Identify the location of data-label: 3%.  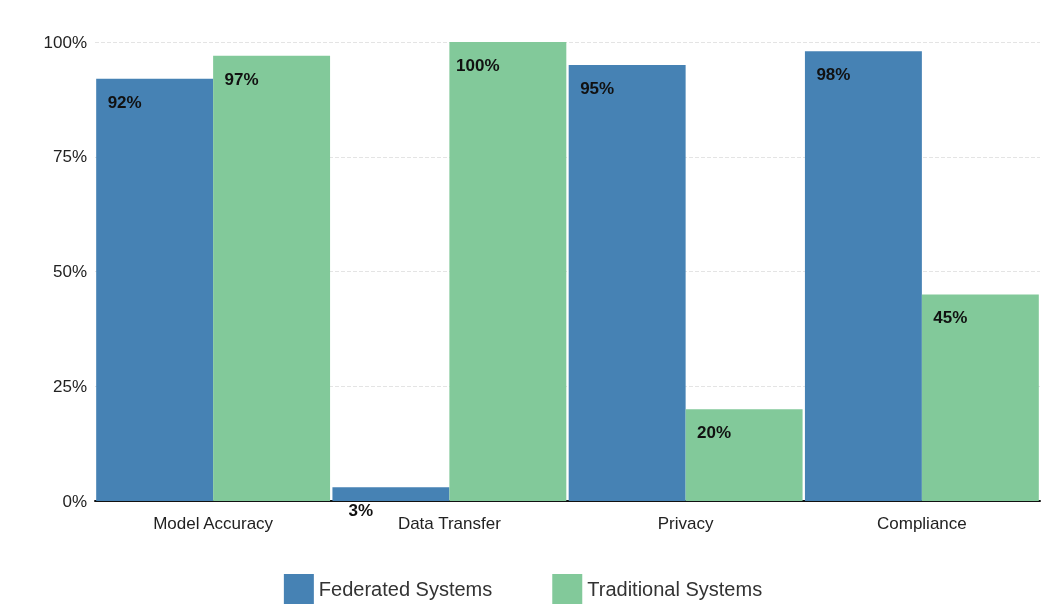
(361, 511).